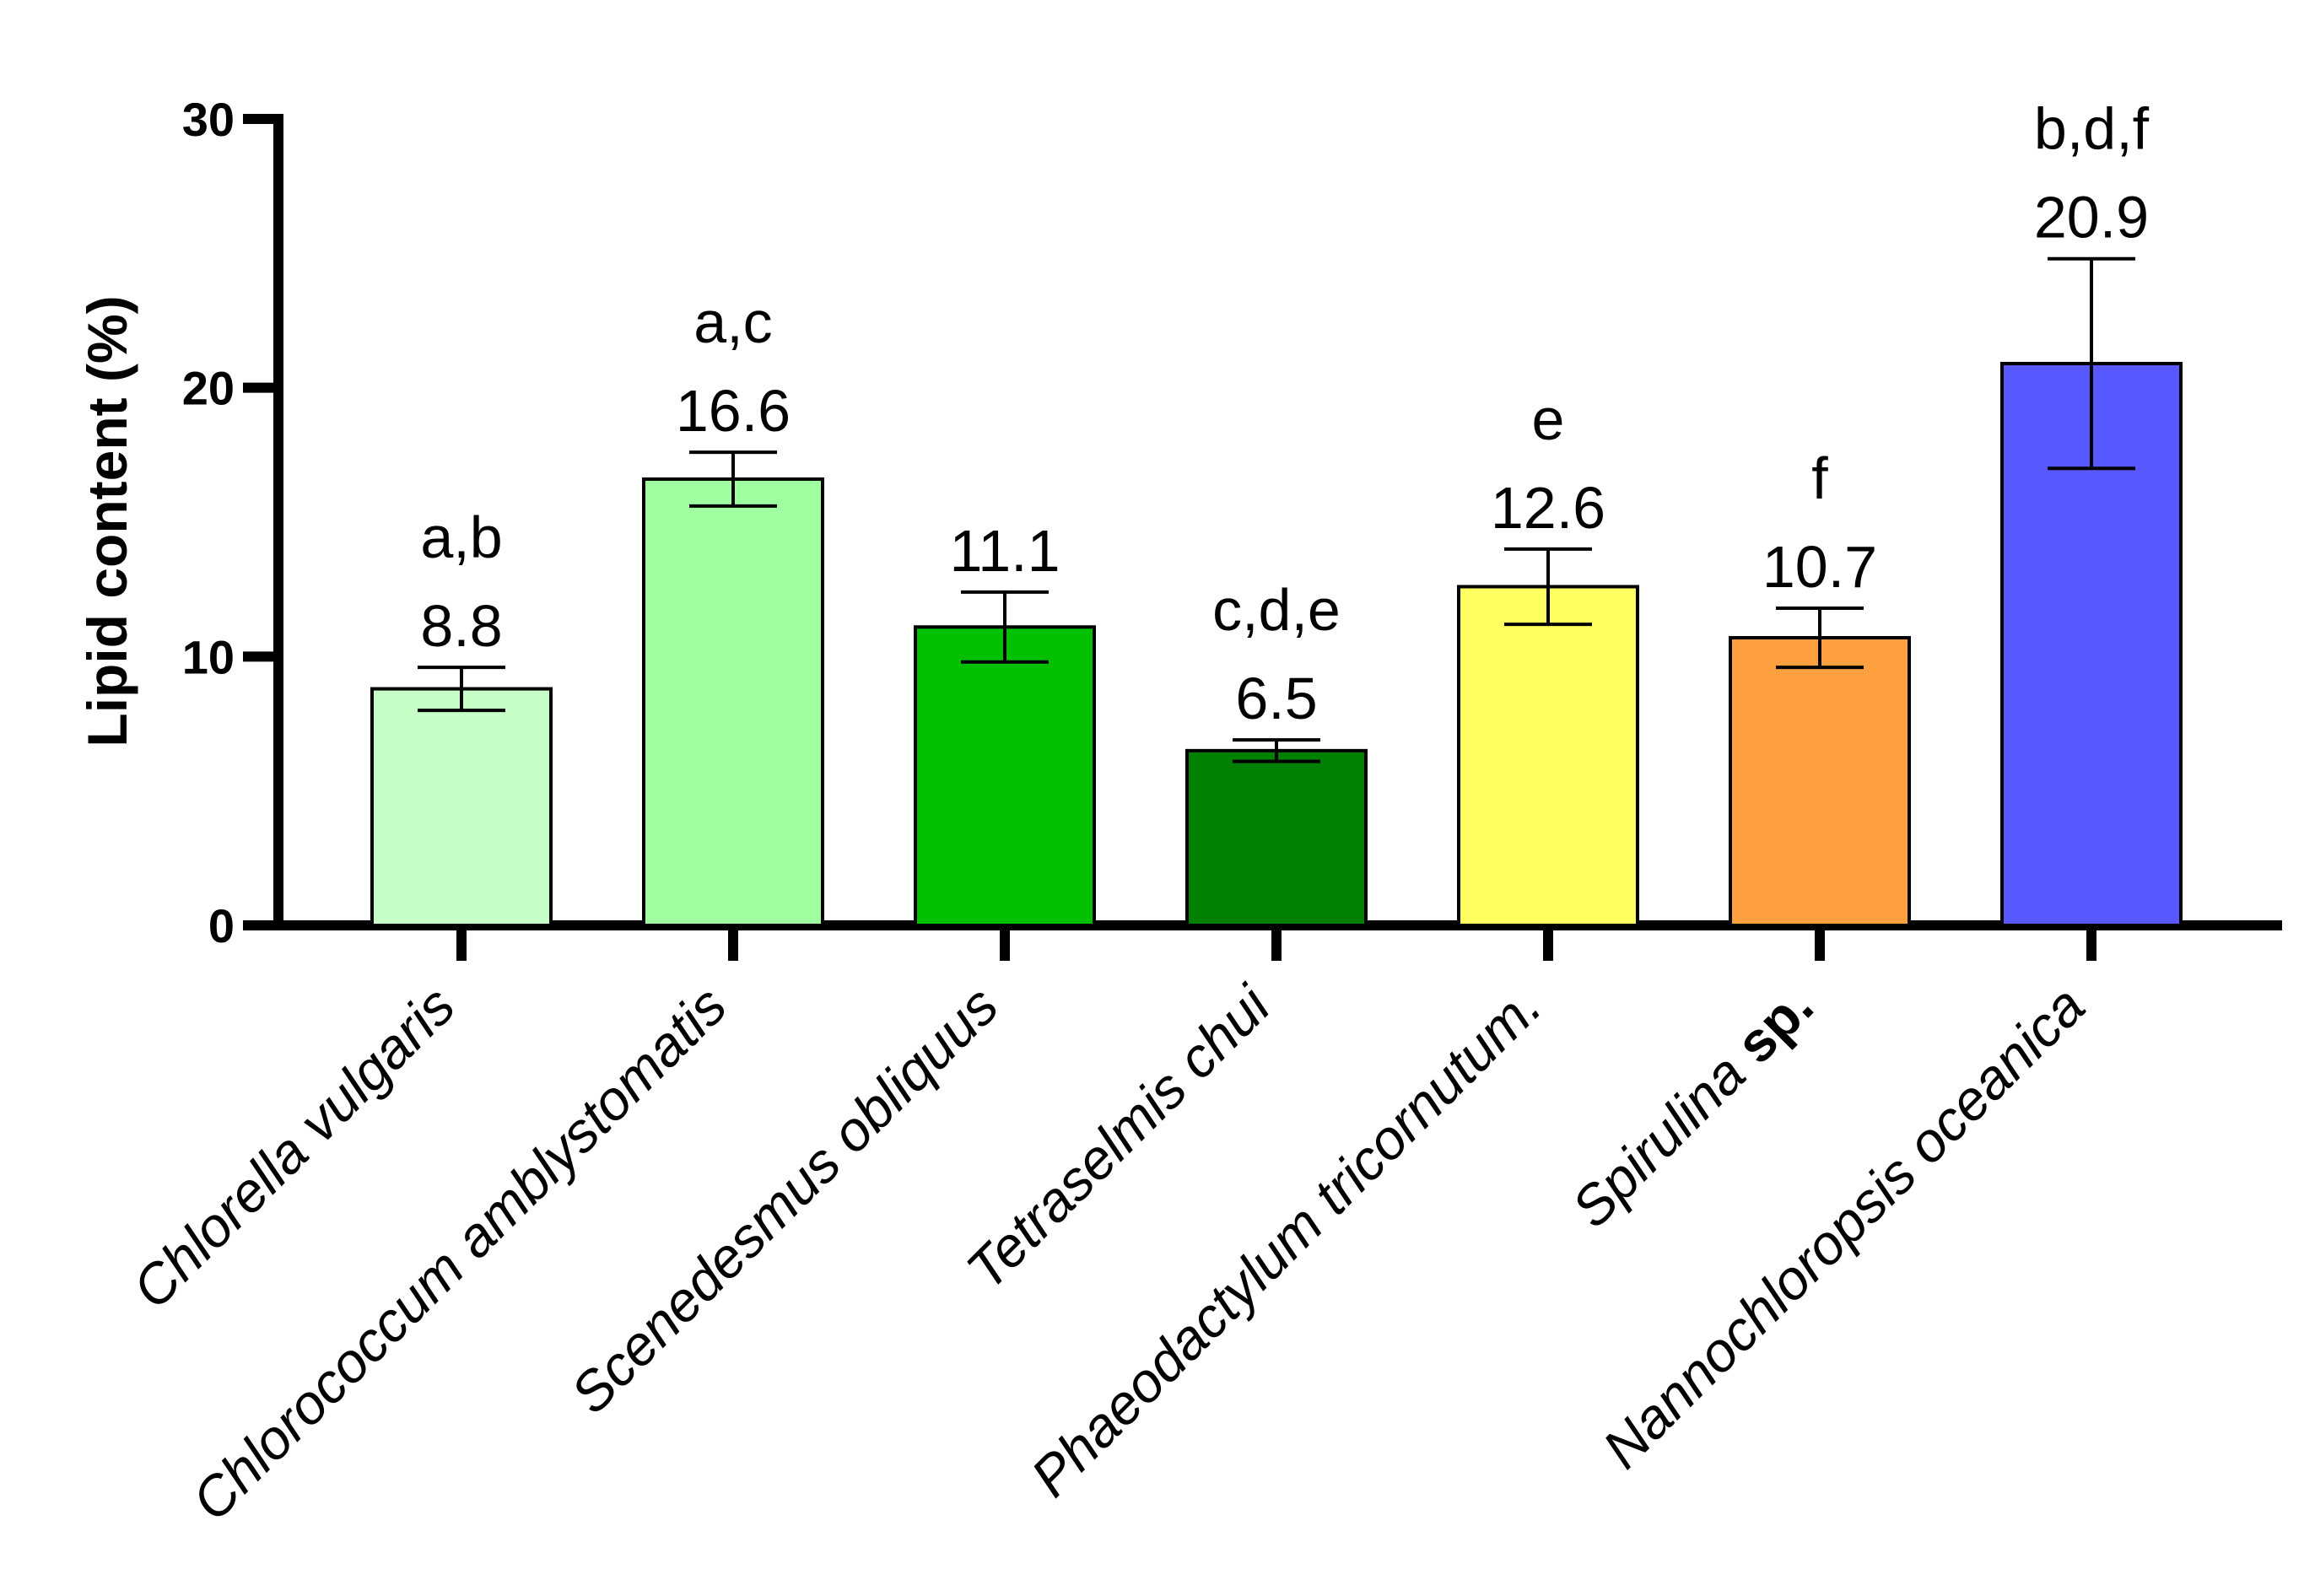 The height and width of the screenshot is (1596, 2315). Describe the element at coordinates (230, 522) in the screenshot. I see `y-ticks: 0 10 20 30` at that location.